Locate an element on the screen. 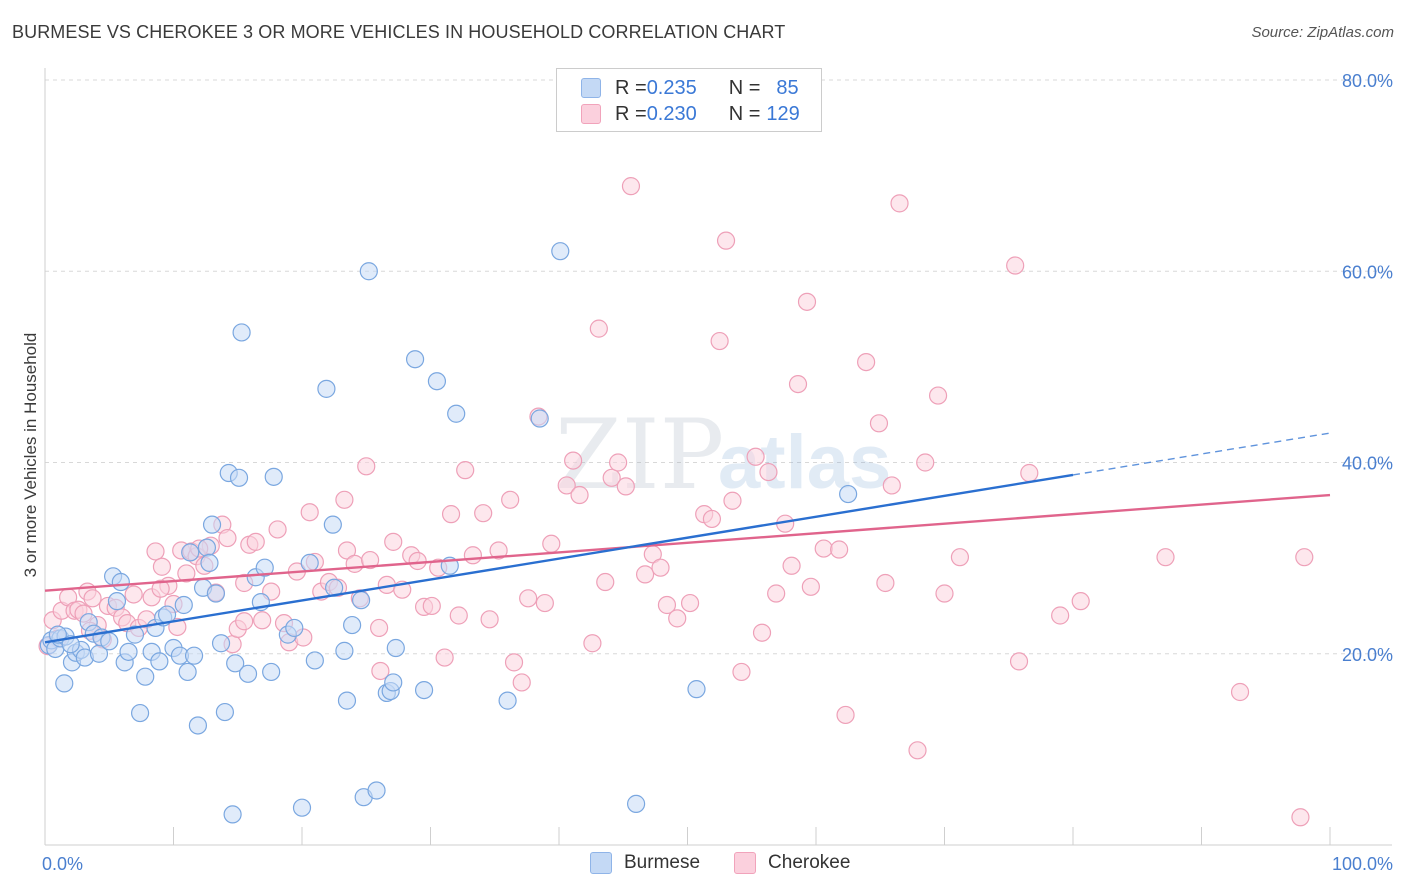  x-tick-label: 0.0% is located at coordinates (62, 864).